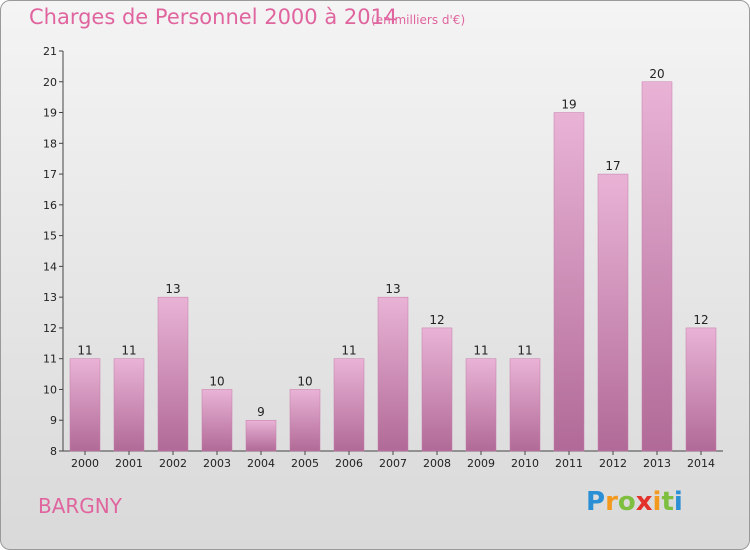 The width and height of the screenshot is (750, 550). I want to click on bar-value-label: 19, so click(568, 105).